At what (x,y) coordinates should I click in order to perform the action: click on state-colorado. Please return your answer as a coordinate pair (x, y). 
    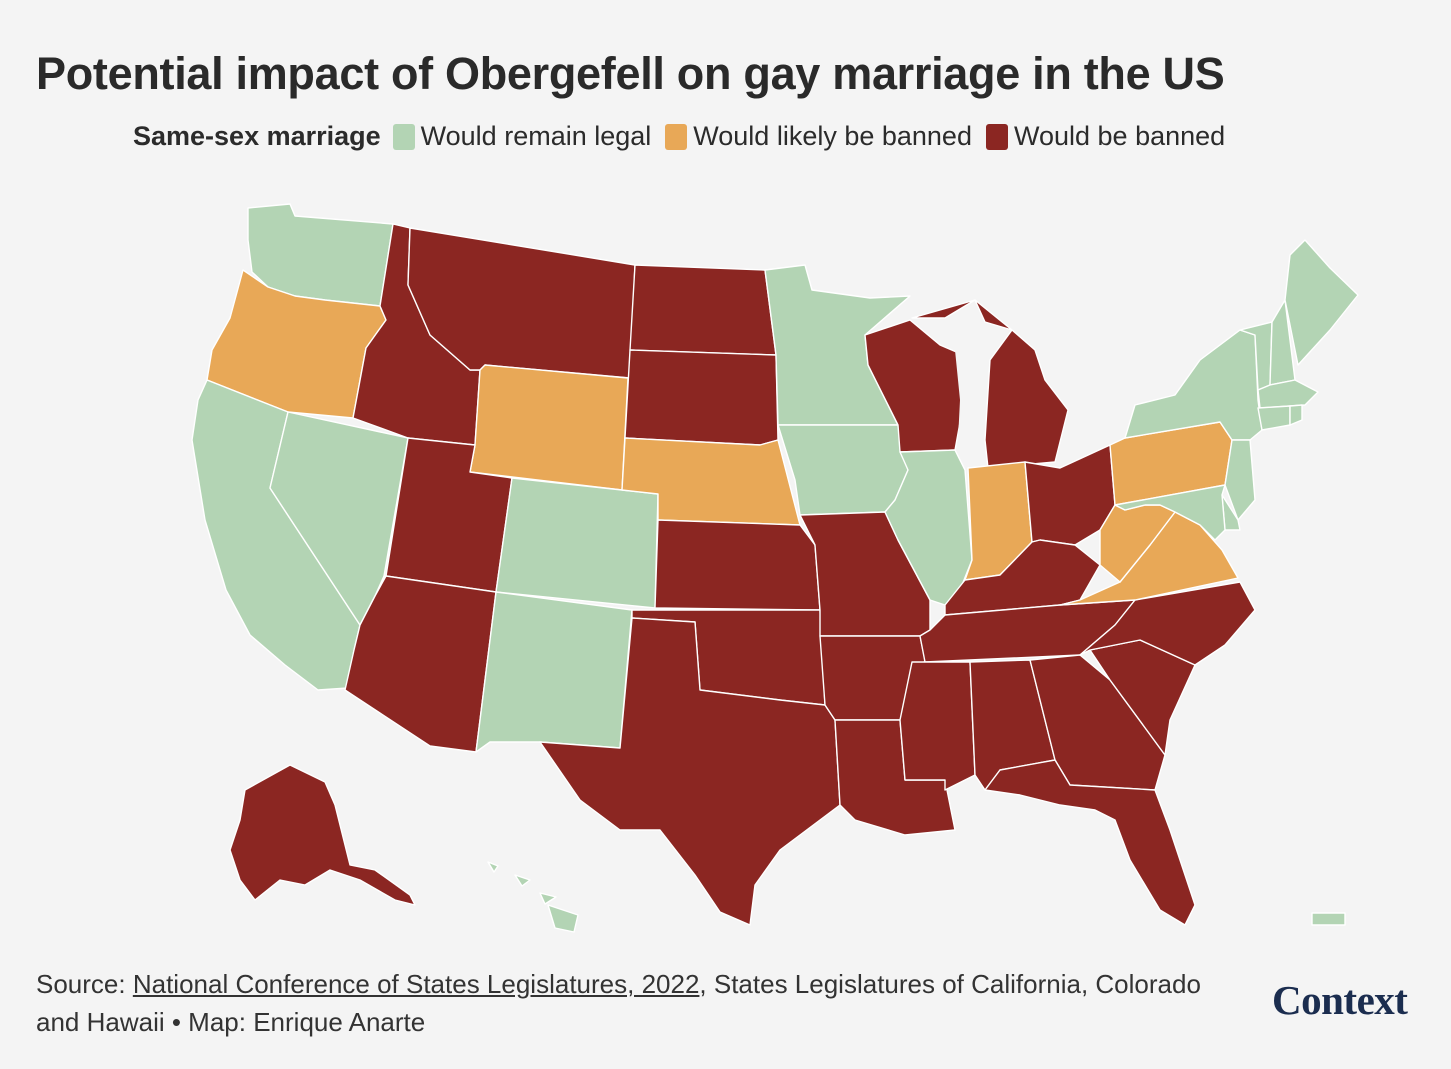
    Looking at the image, I should click on (577, 543).